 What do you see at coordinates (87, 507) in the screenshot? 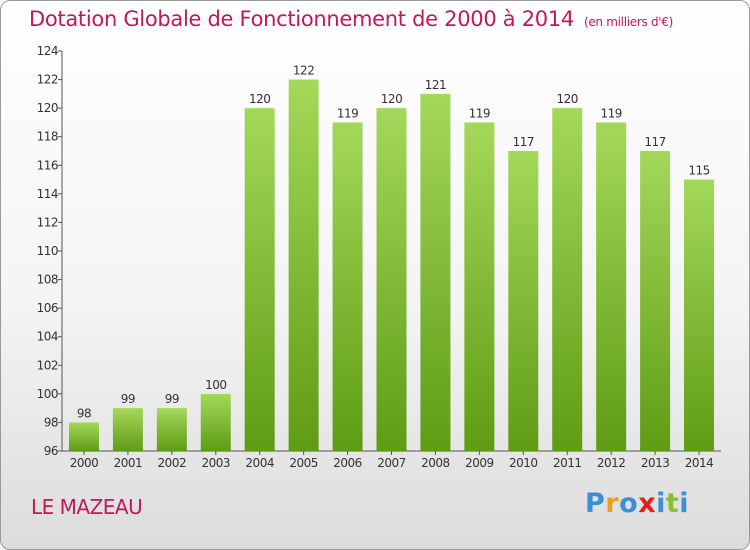
I see `commune-name: LE MAZEAU` at bounding box center [87, 507].